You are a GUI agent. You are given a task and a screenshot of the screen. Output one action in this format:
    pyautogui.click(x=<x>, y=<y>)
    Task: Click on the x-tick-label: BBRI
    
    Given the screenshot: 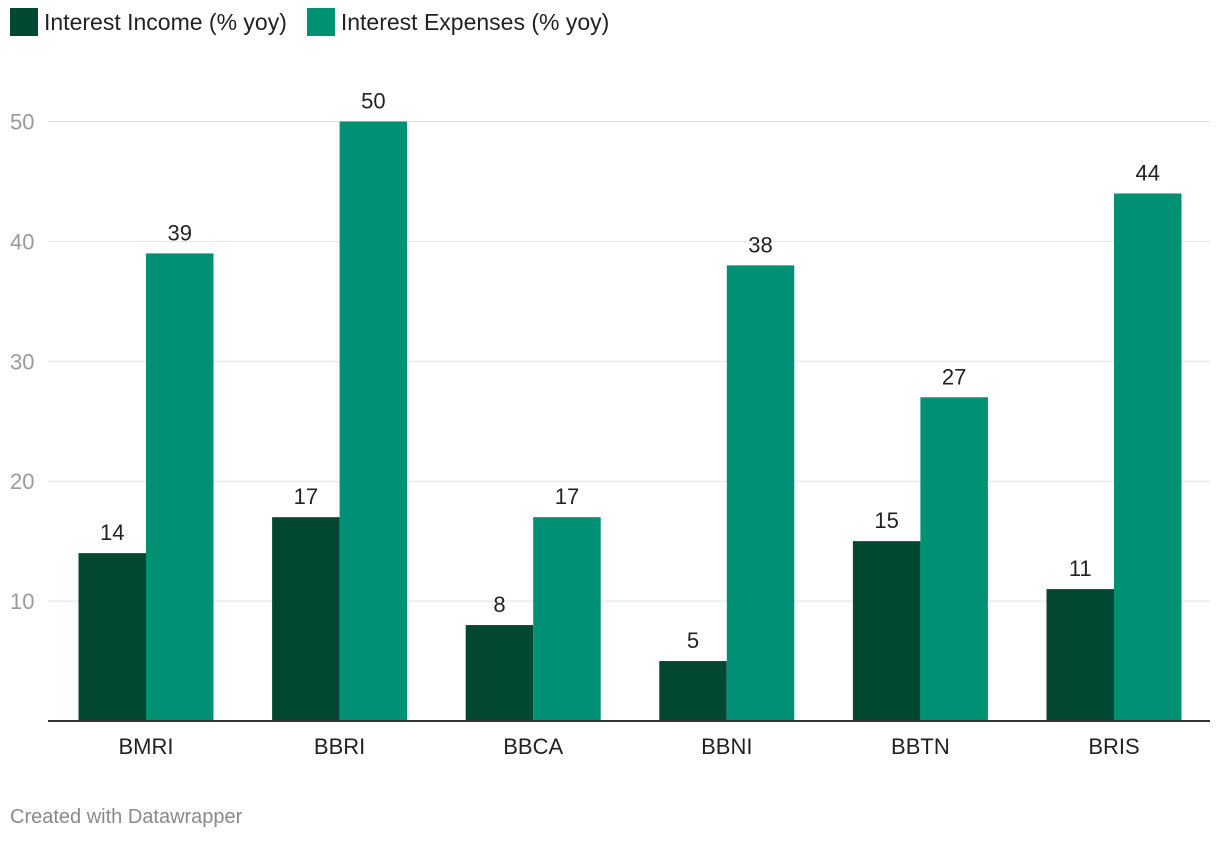 What is the action you would take?
    pyautogui.click(x=339, y=746)
    